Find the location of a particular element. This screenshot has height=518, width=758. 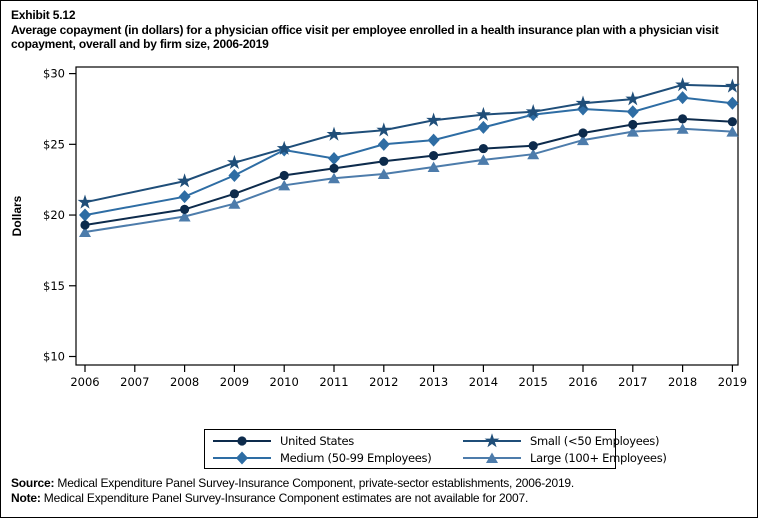

legend-label: Medium (50-99 Employees) is located at coordinates (356, 457).